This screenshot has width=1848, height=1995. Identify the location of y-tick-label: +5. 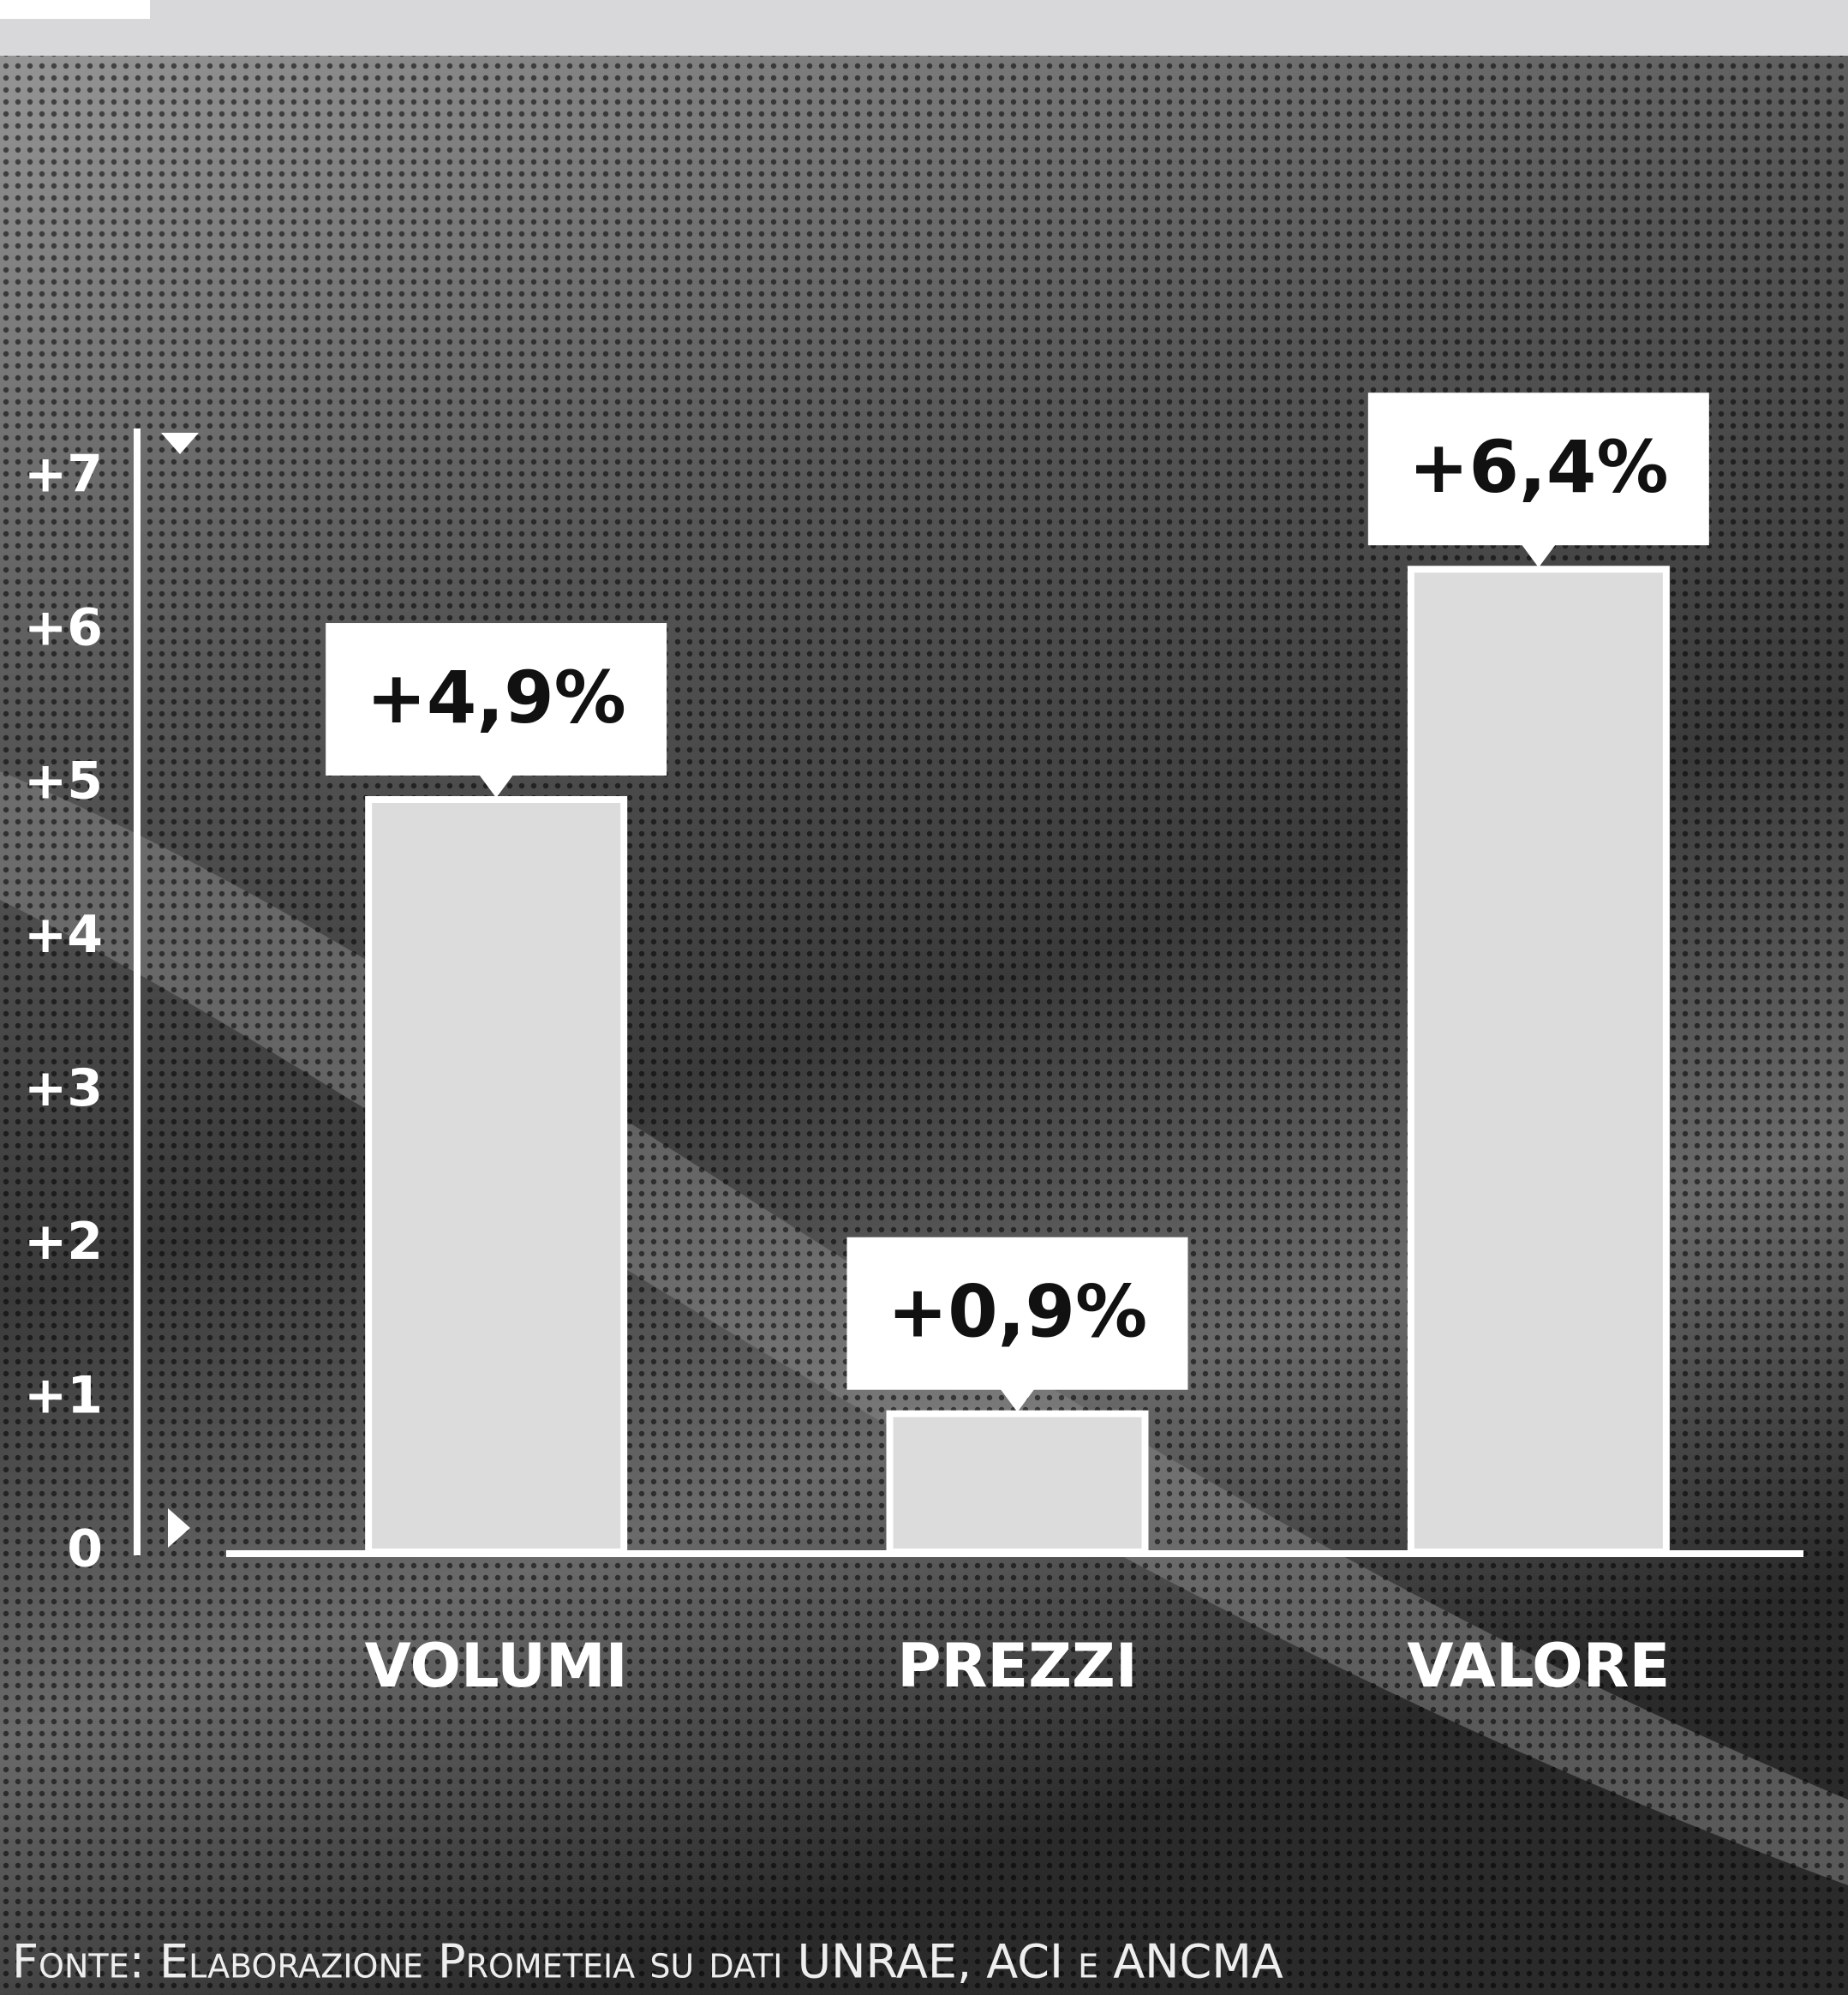
(63, 782).